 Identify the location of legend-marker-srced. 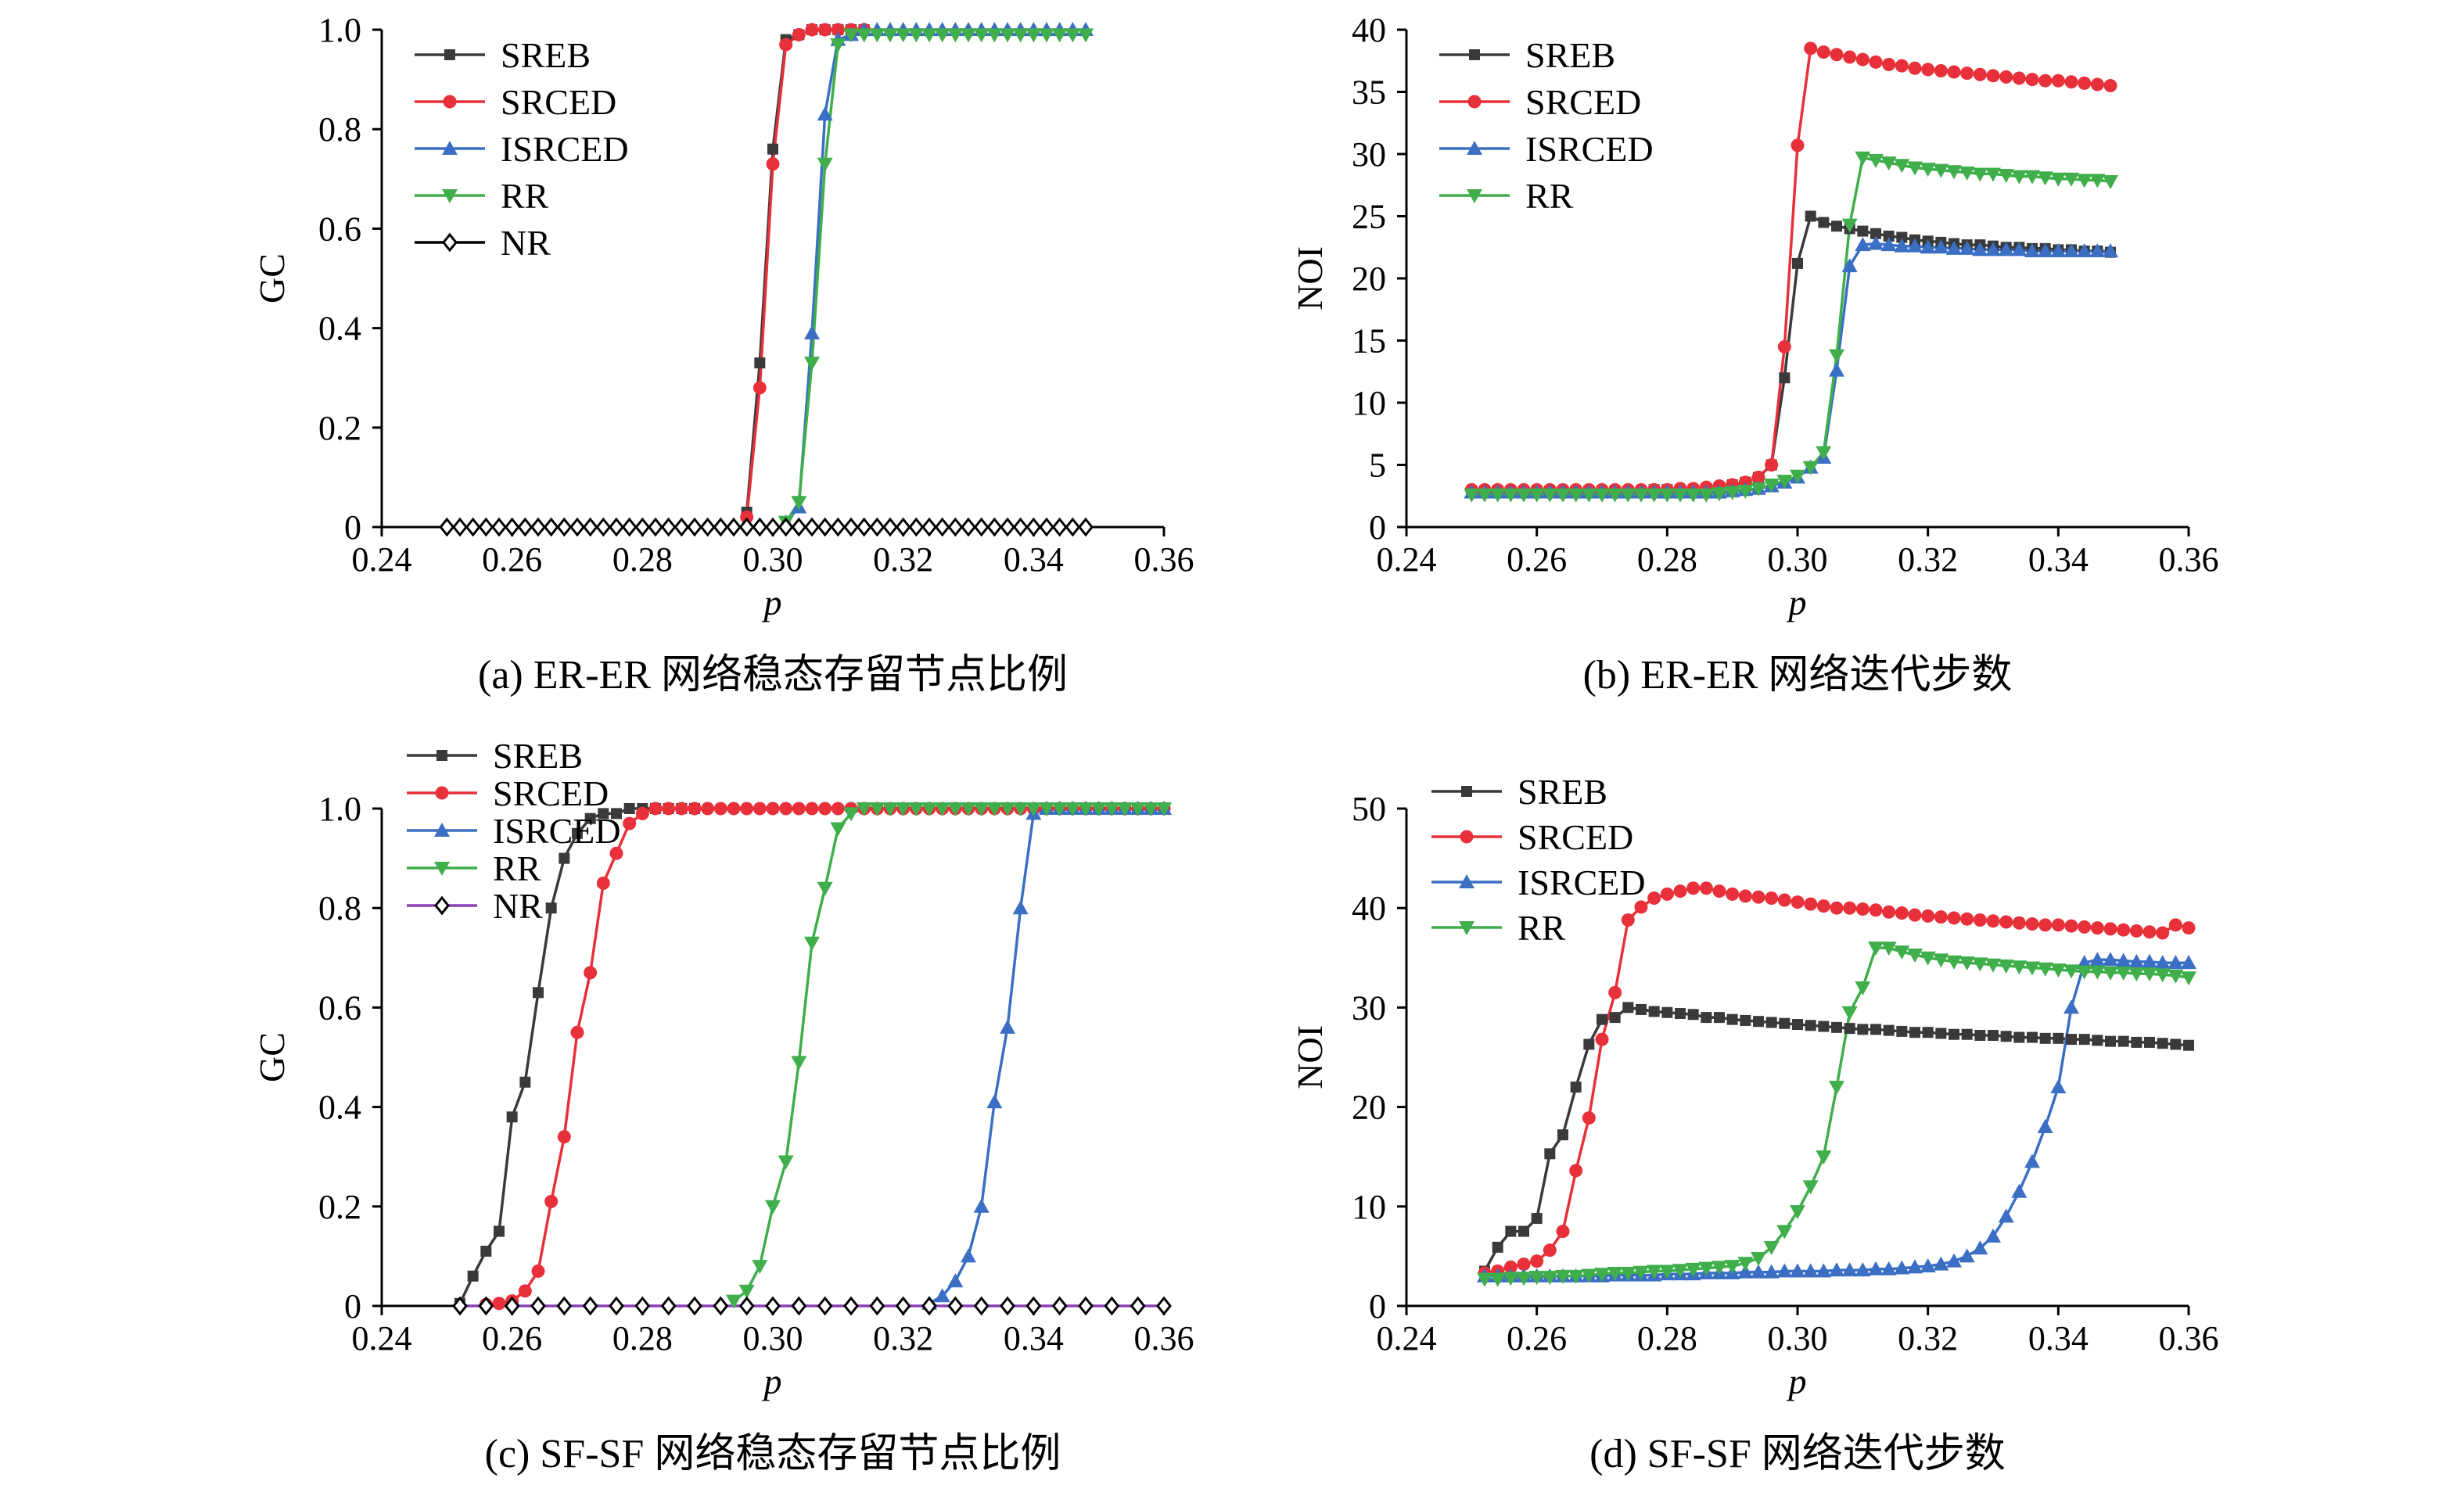
(442, 793).